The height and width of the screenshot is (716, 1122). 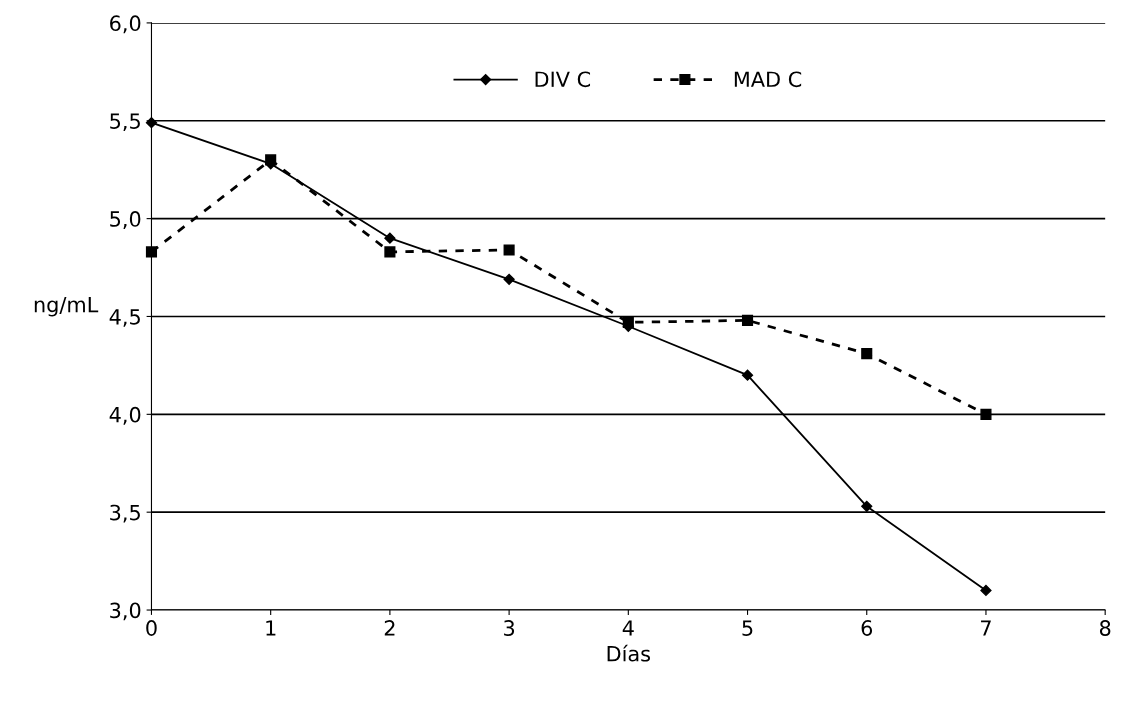 I want to click on y-tick-label: 5,0, so click(x=125, y=220).